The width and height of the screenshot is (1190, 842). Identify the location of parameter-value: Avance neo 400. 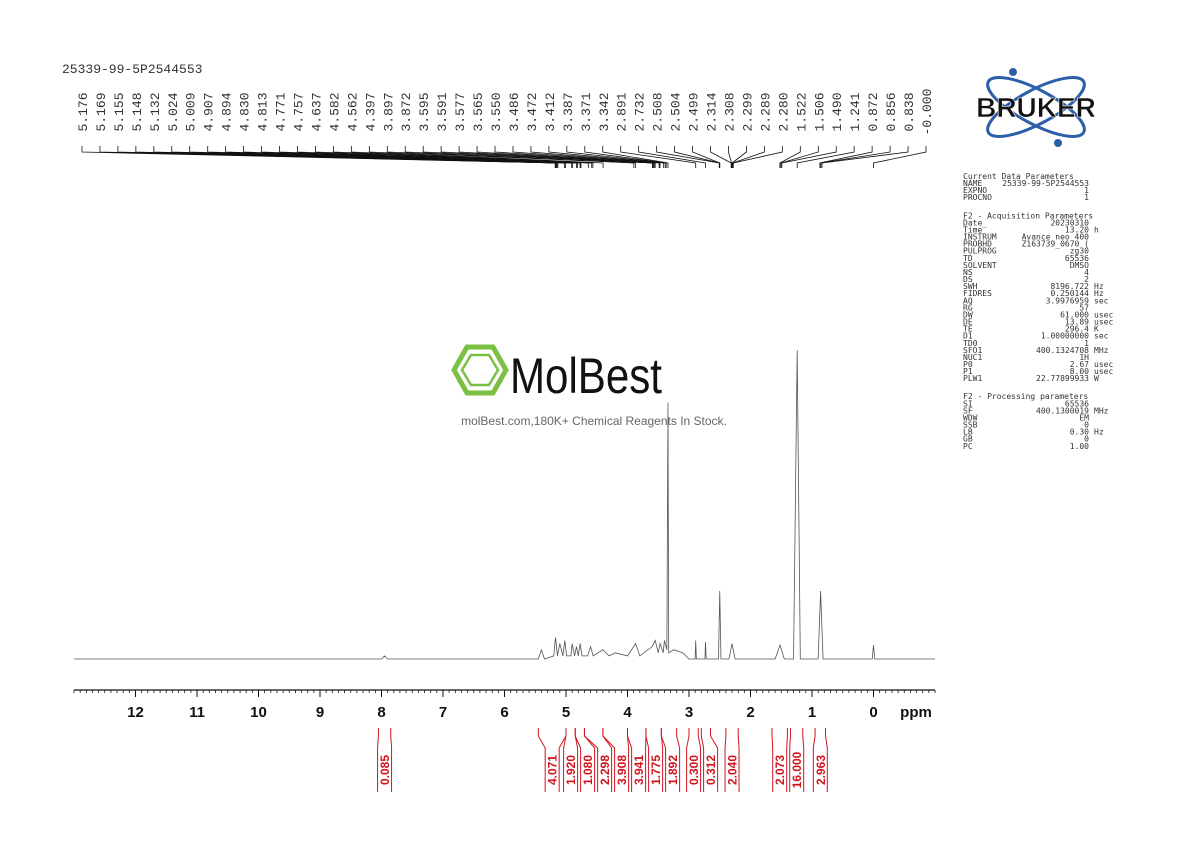
(1056, 237).